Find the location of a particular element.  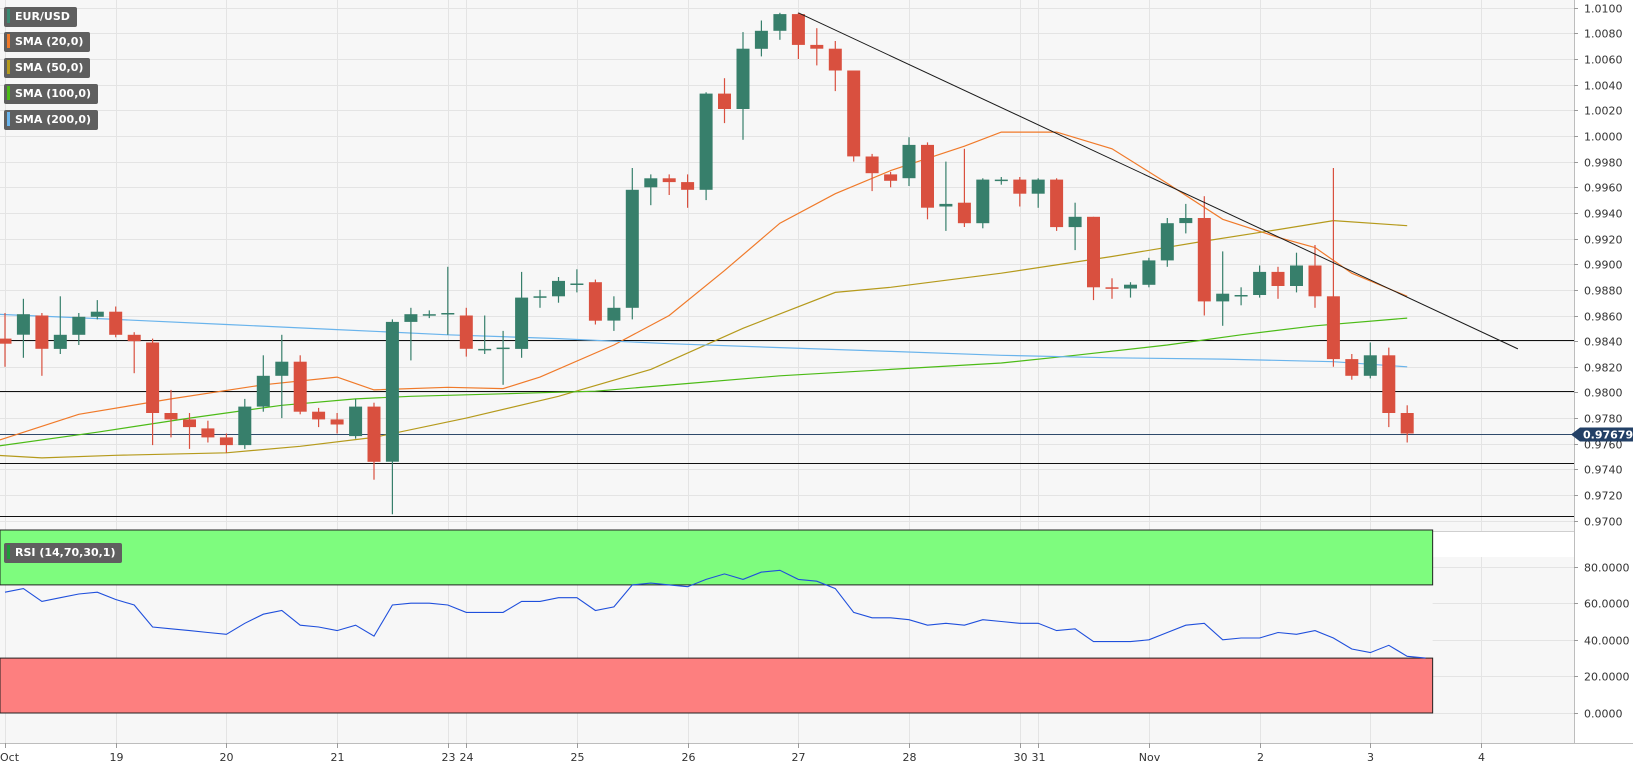

price-axis-label: 0.9720 is located at coordinates (1603, 496).